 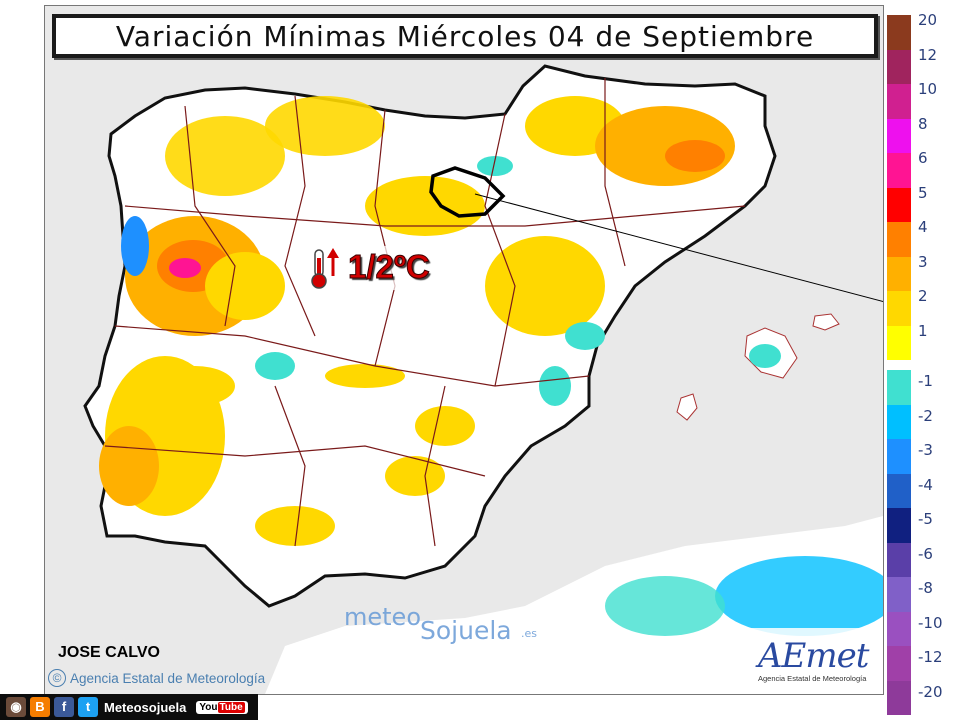 I want to click on temperature-annotation: 1/2ºC, so click(x=374, y=268).